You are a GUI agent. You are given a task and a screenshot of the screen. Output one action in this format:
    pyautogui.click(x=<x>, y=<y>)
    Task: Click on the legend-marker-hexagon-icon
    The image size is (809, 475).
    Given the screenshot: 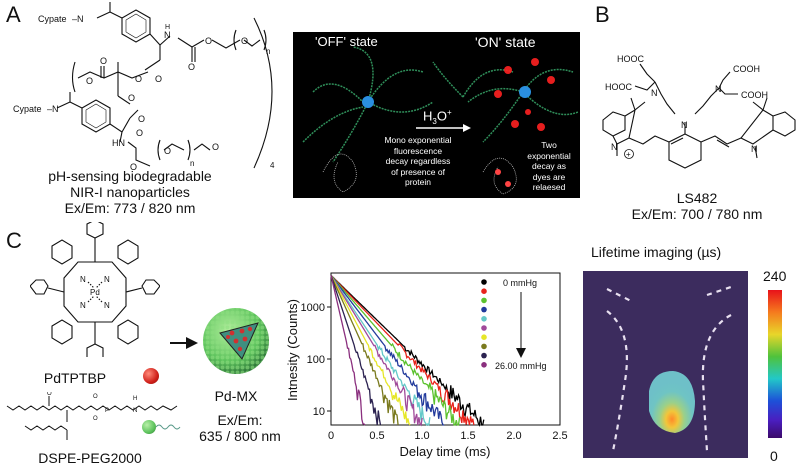 What is the action you would take?
    pyautogui.click(x=484, y=346)
    